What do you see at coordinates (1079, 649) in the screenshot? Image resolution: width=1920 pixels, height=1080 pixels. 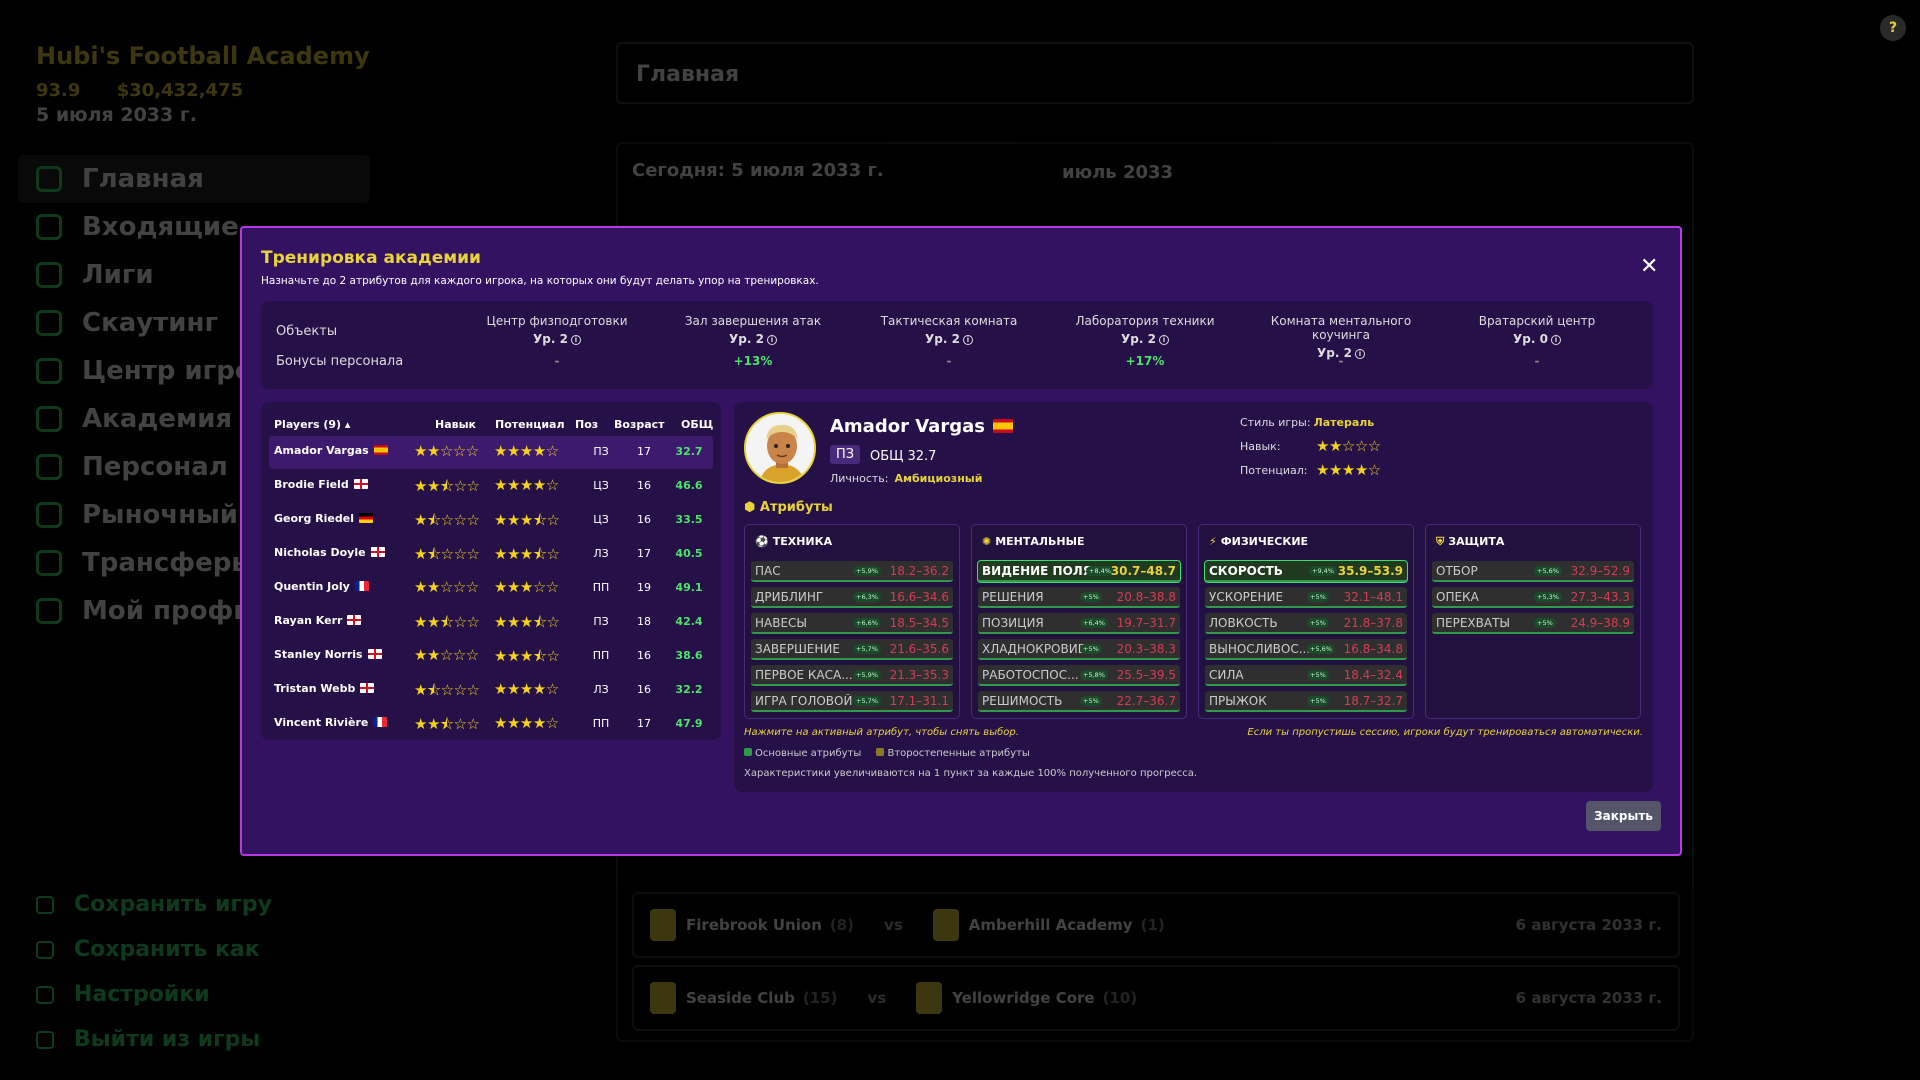 I see `attribute-row: ХЛАДНОКРОВИЕ +5% 20.3–38.3` at bounding box center [1079, 649].